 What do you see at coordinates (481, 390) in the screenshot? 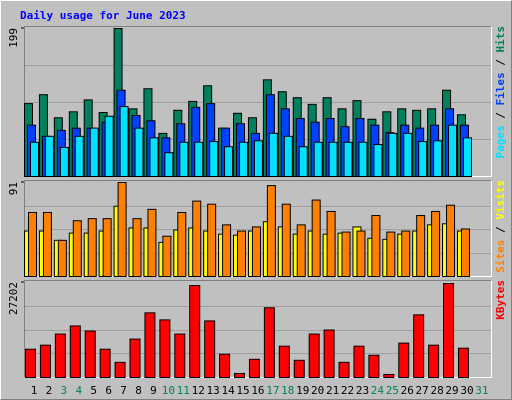
I see `x-tick-label: 31` at bounding box center [481, 390].